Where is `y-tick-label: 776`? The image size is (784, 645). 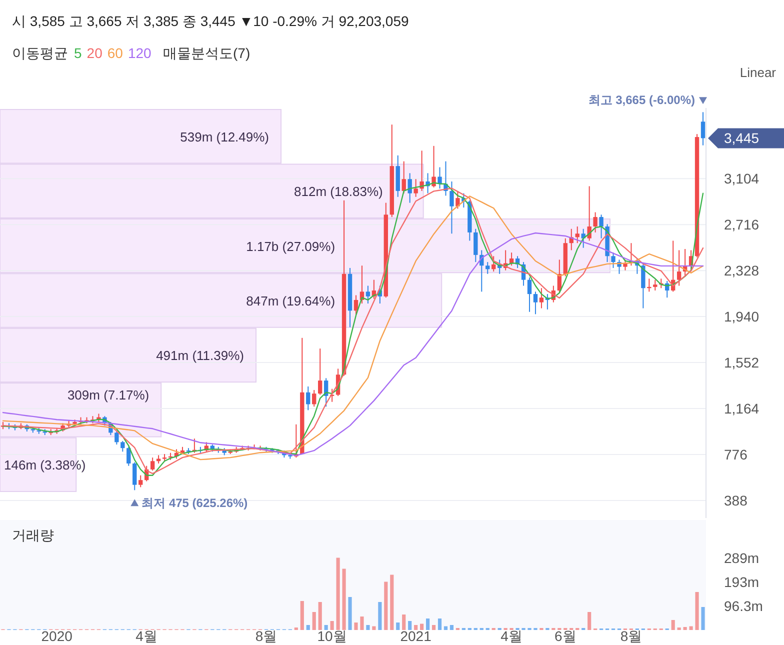
y-tick-label: 776 is located at coordinates (736, 454).